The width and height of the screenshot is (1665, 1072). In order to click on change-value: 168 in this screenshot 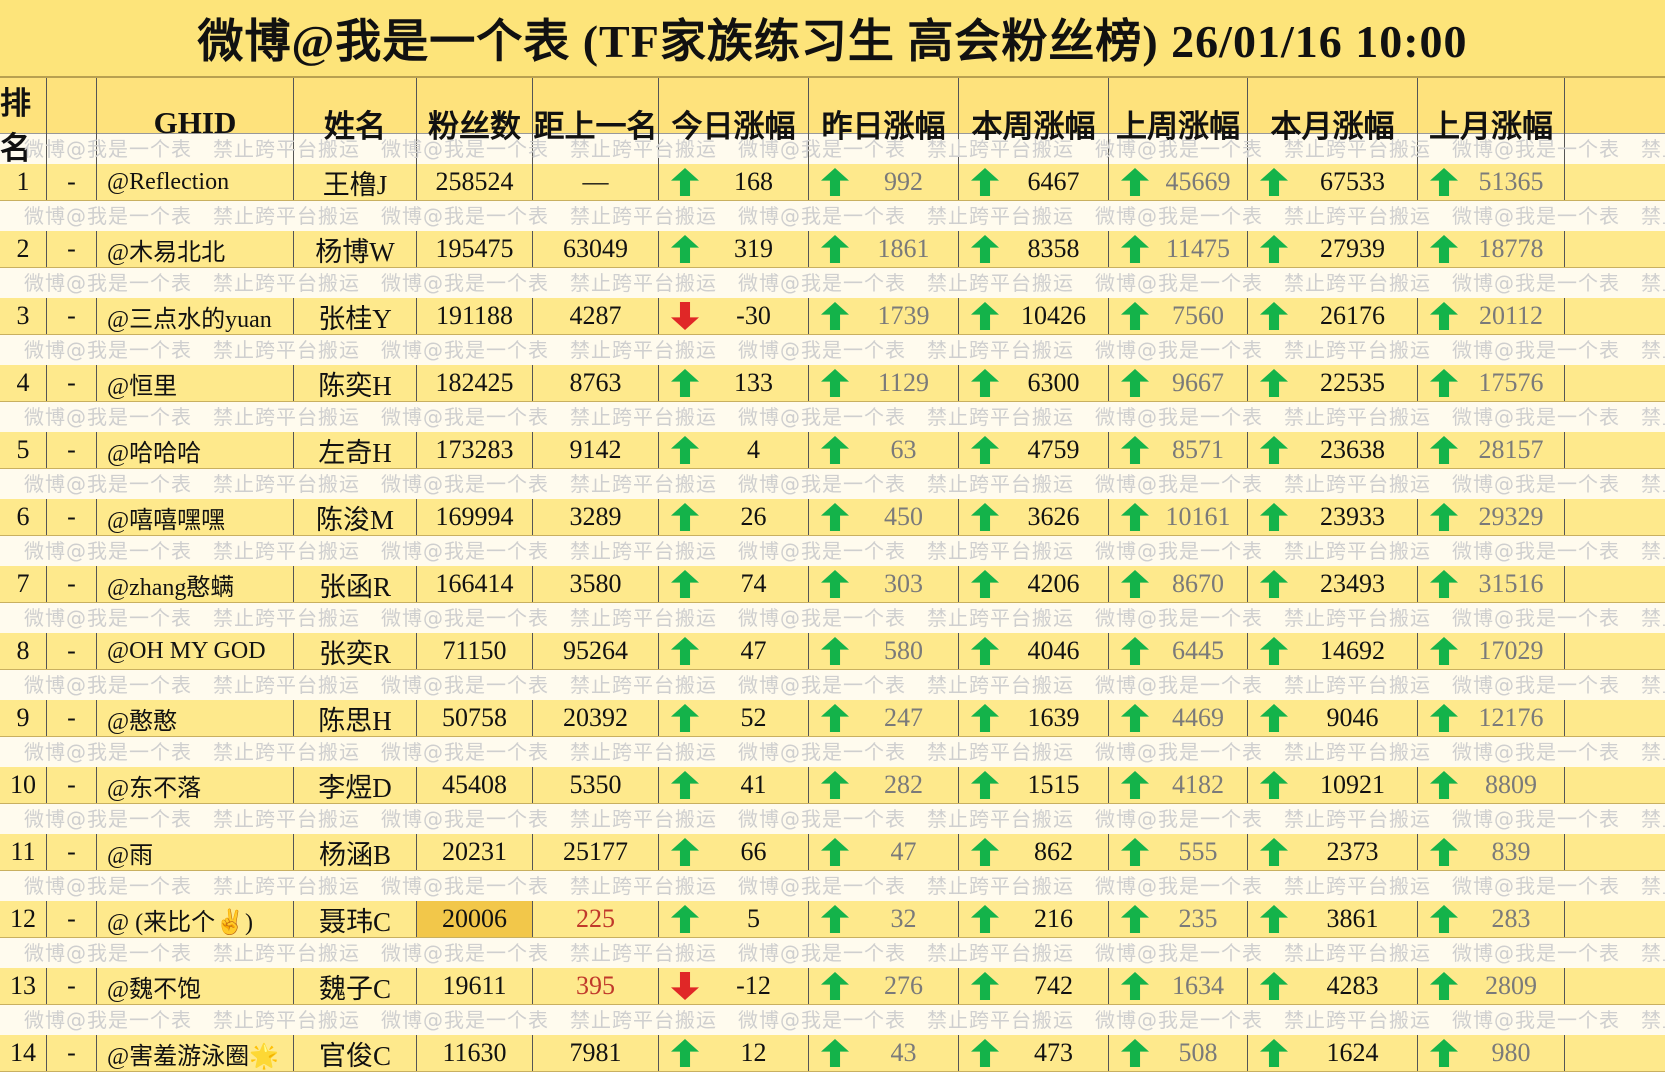, I will do `click(753, 181)`.